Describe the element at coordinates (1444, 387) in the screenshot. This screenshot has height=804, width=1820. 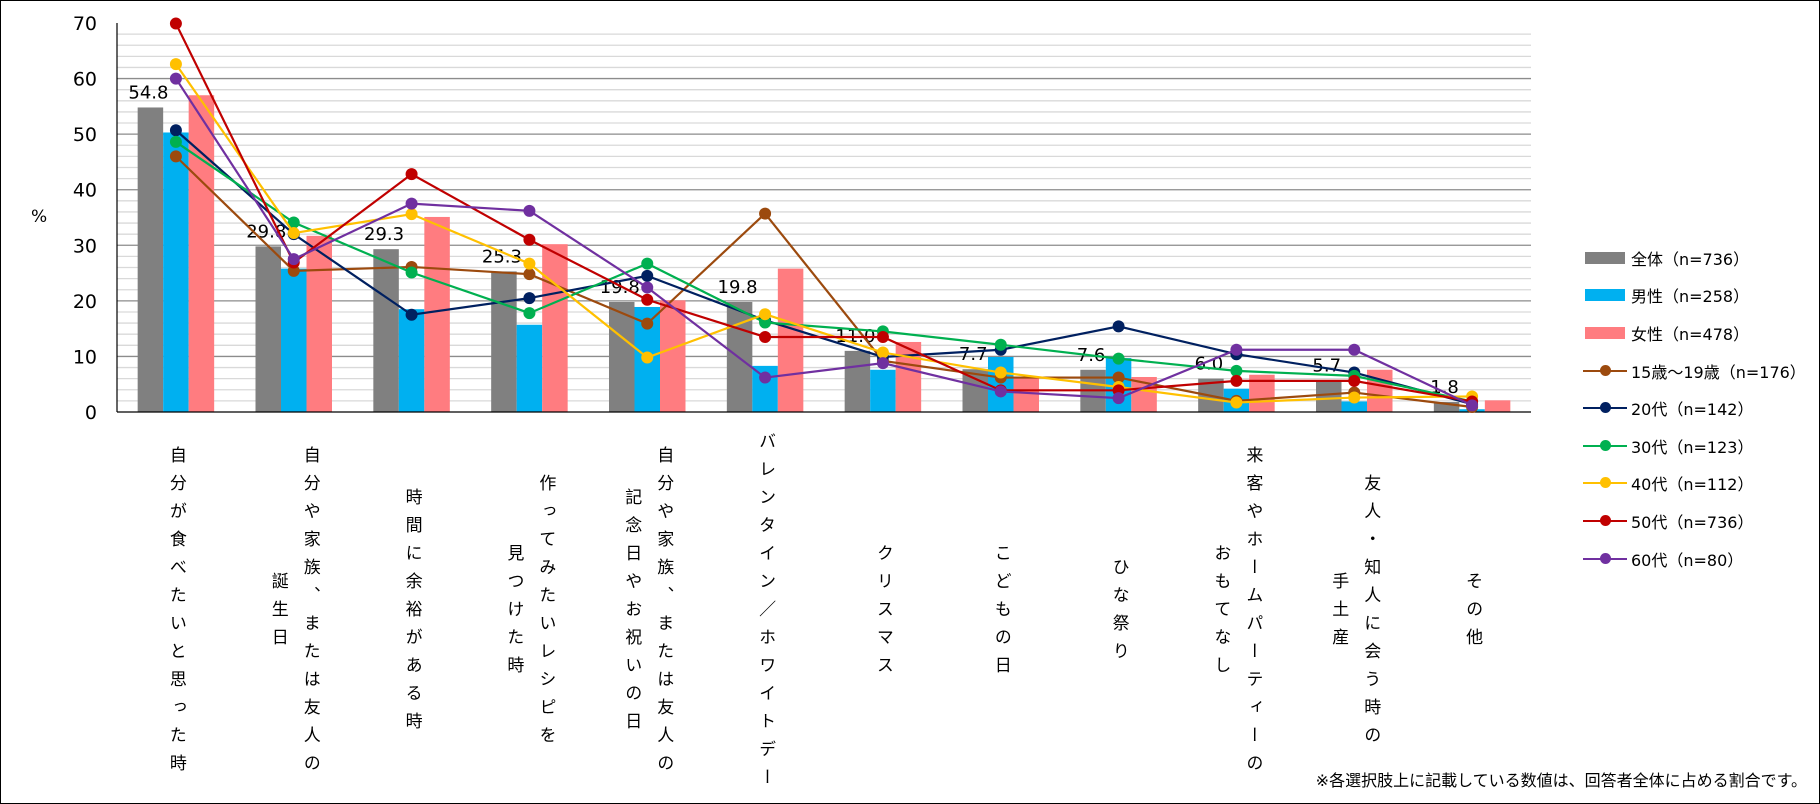
I see `data-label: 1.8` at that location.